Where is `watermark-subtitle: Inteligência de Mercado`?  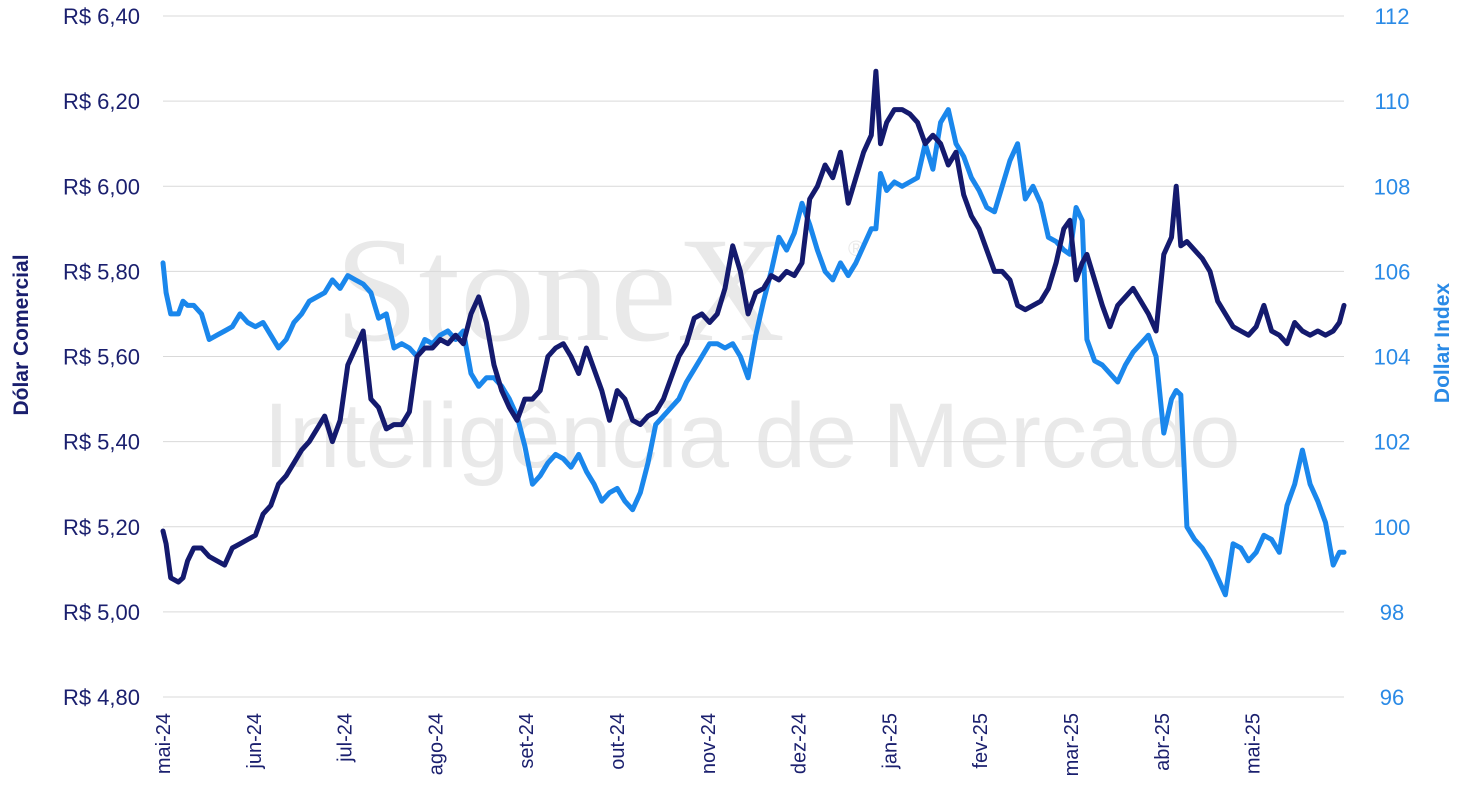
watermark-subtitle: Inteligência de Mercado is located at coordinates (752, 436).